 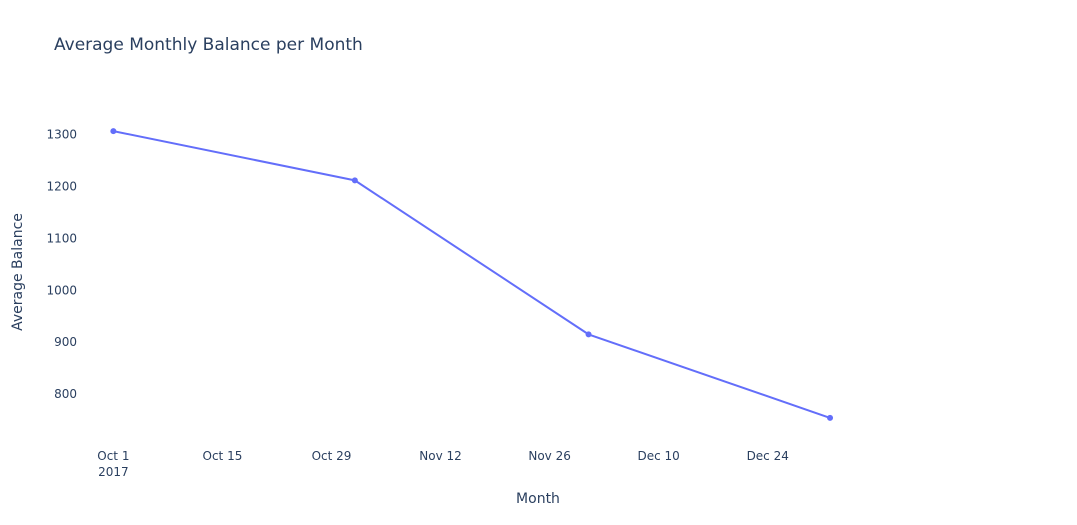 What do you see at coordinates (61, 135) in the screenshot?
I see `y-tick-label: 1300` at bounding box center [61, 135].